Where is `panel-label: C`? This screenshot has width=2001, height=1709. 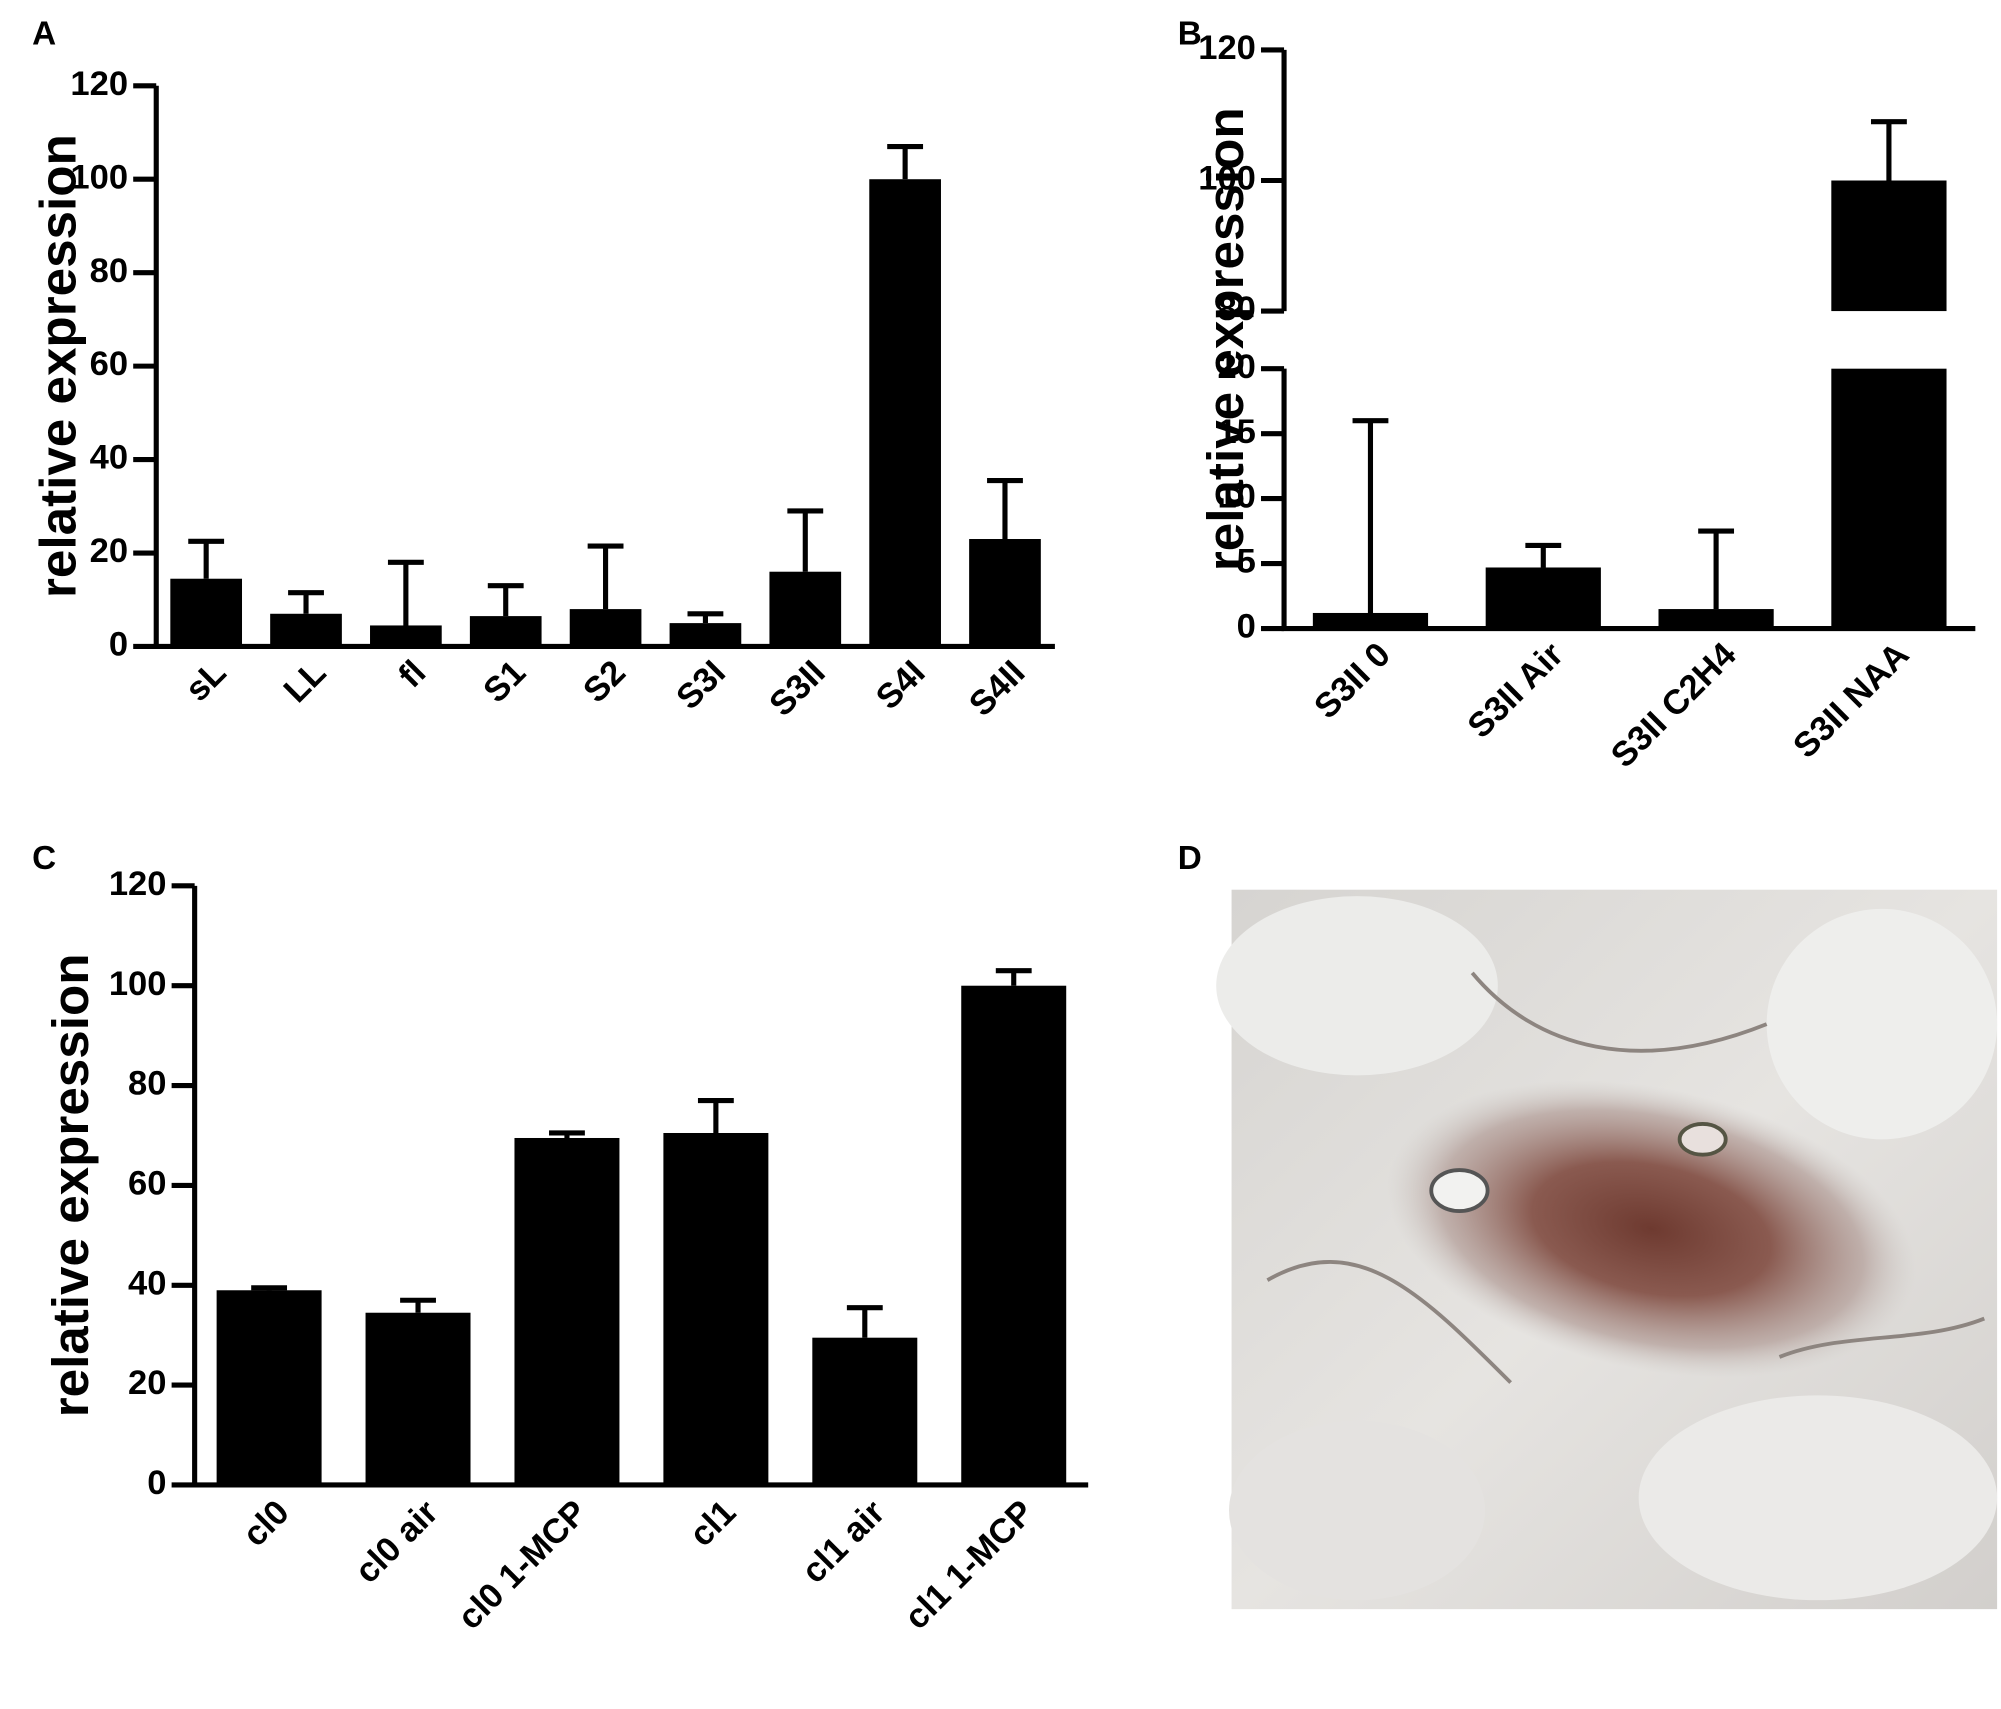
panel-label: C is located at coordinates (44, 858).